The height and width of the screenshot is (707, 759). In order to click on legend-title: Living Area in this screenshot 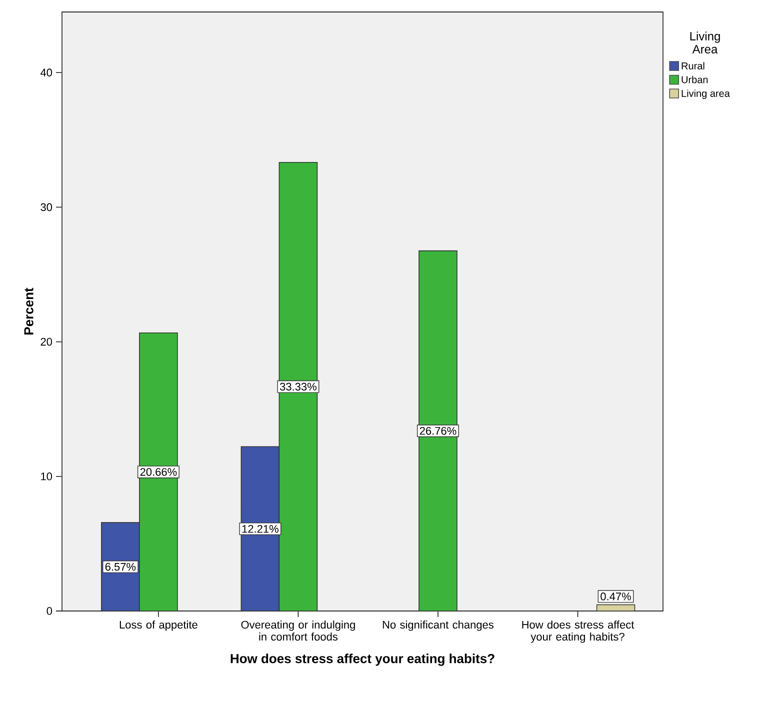, I will do `click(705, 43)`.